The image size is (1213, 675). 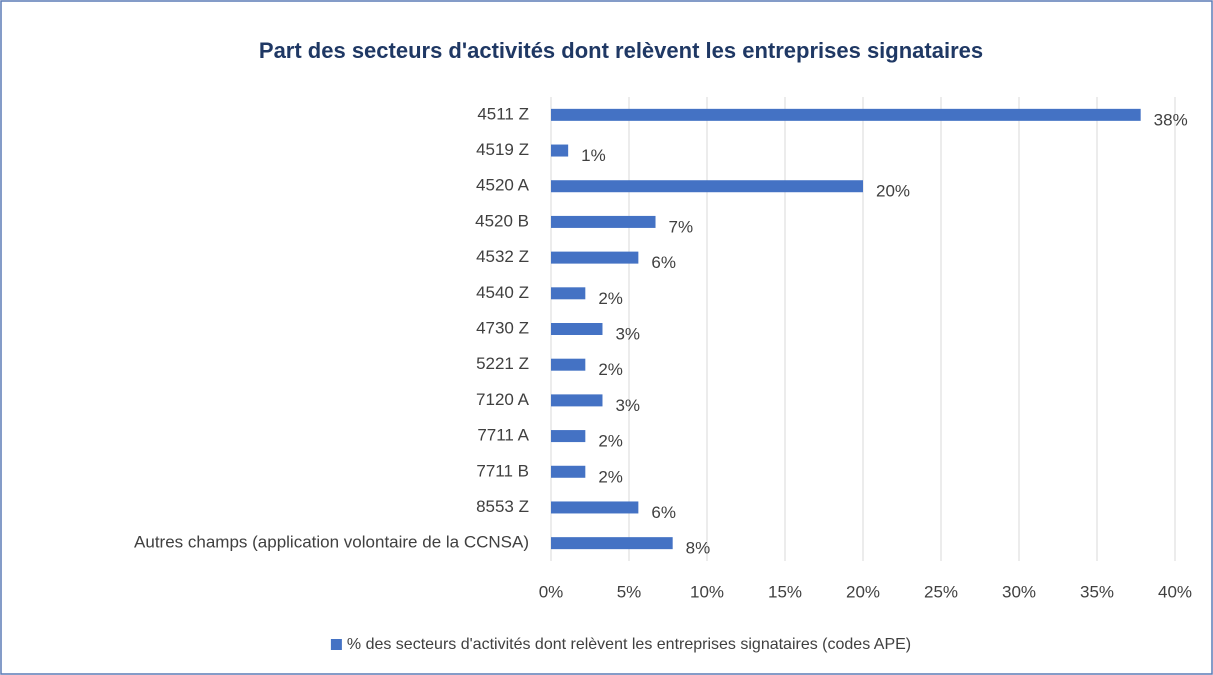 I want to click on x-tick-label: 25%, so click(x=941, y=591).